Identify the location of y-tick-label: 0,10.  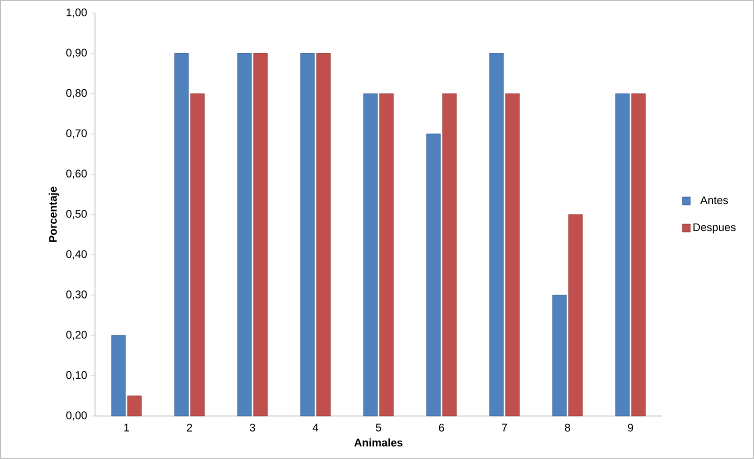
(76, 375).